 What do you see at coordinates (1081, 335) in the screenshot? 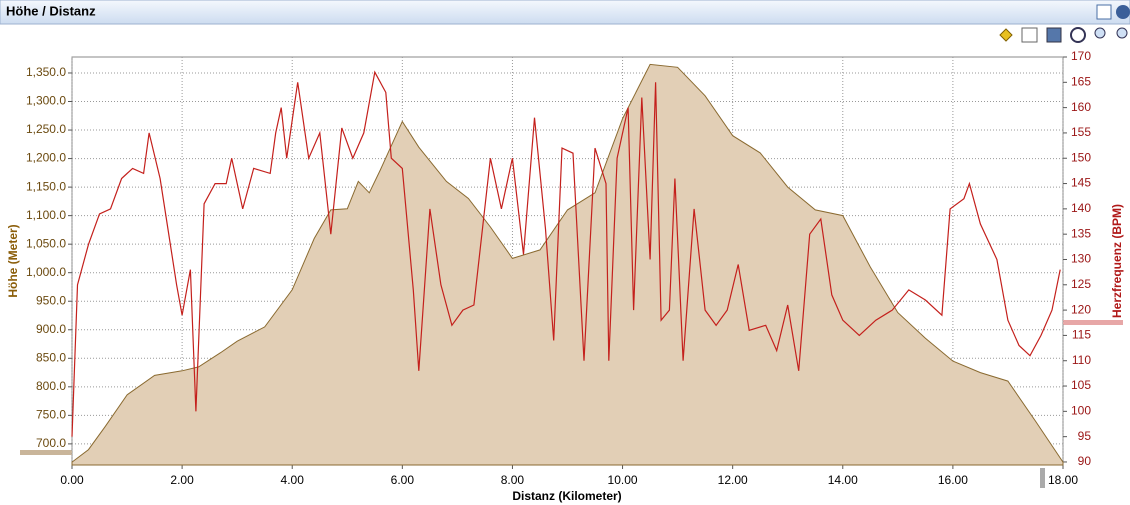
I see `y2-tick-label: 115` at bounding box center [1081, 335].